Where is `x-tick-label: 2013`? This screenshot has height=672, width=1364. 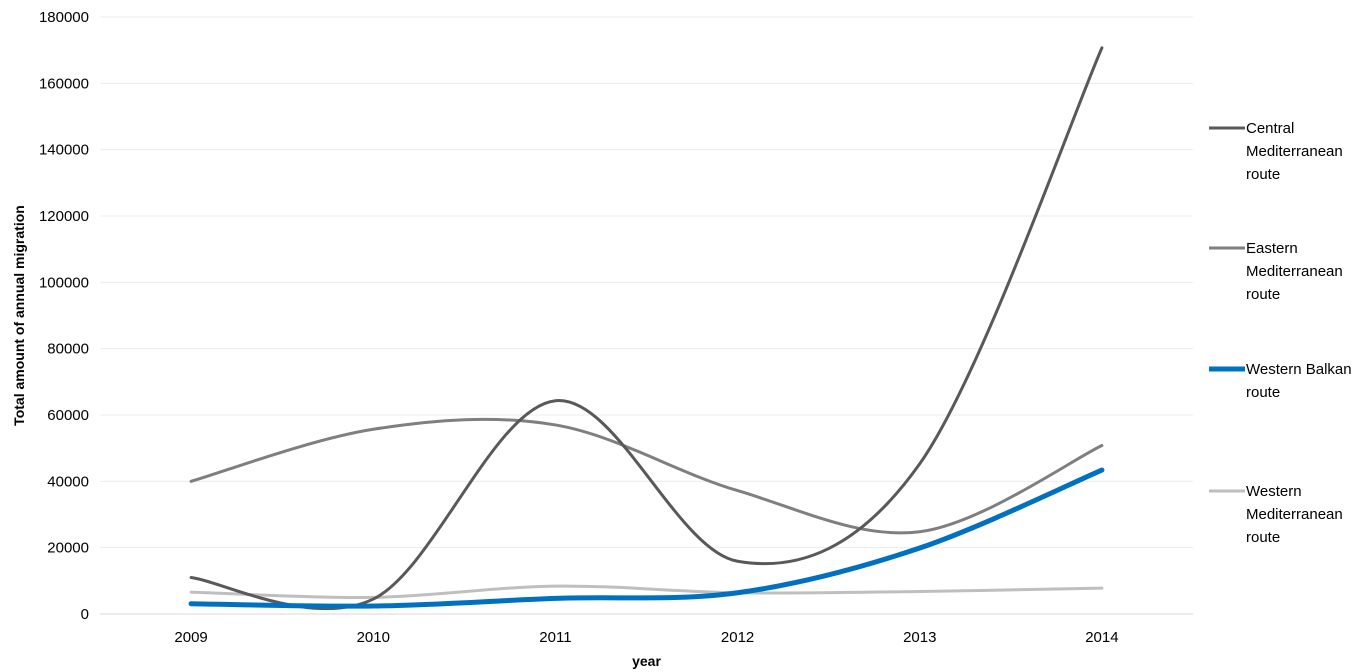
x-tick-label: 2013 is located at coordinates (919, 637).